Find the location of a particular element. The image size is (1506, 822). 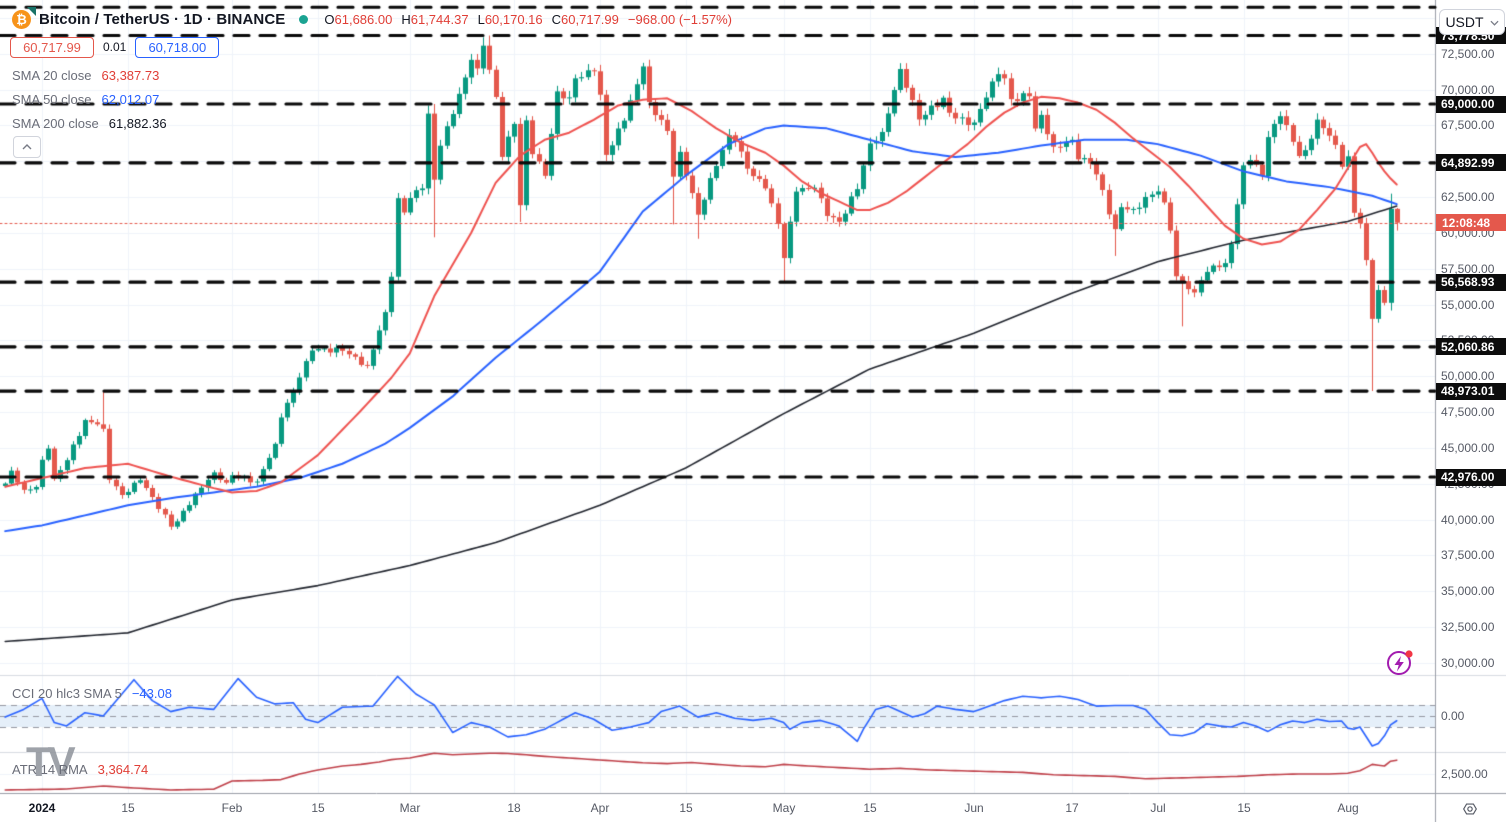

chevron-down-icon is located at coordinates (1494, 23).